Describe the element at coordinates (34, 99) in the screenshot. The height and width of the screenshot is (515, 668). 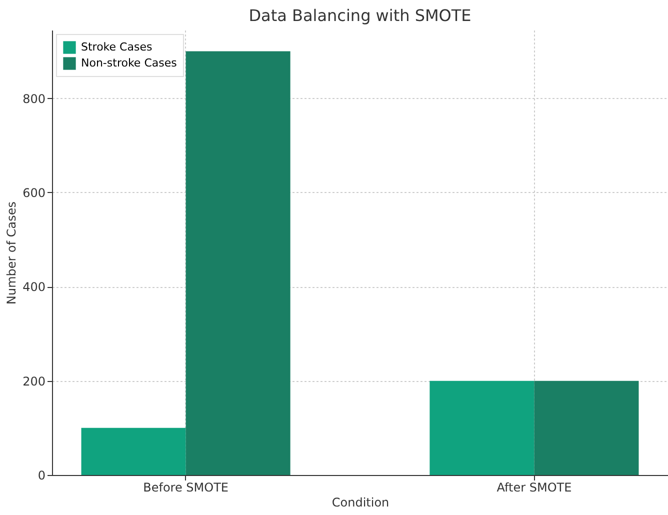
I see `y-tick-label: 800` at that location.